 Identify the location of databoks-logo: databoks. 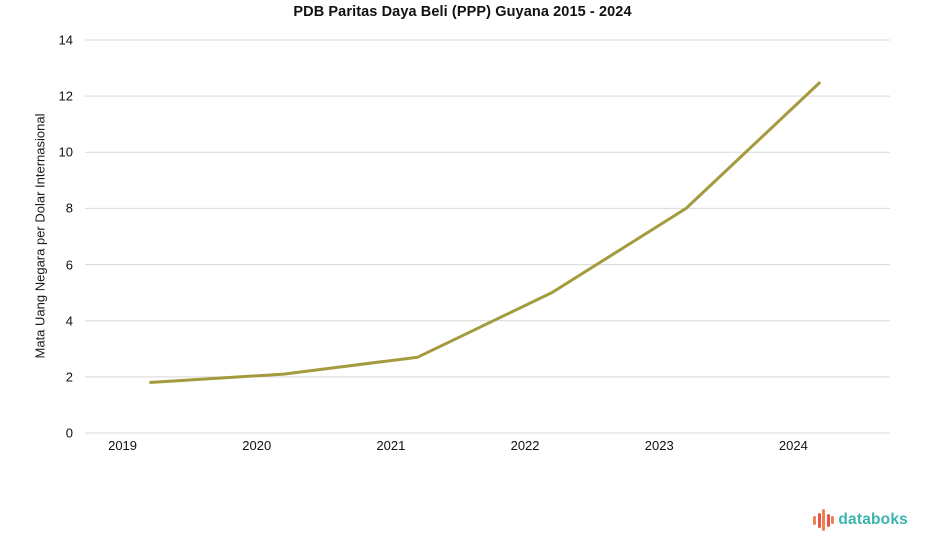
(860, 520).